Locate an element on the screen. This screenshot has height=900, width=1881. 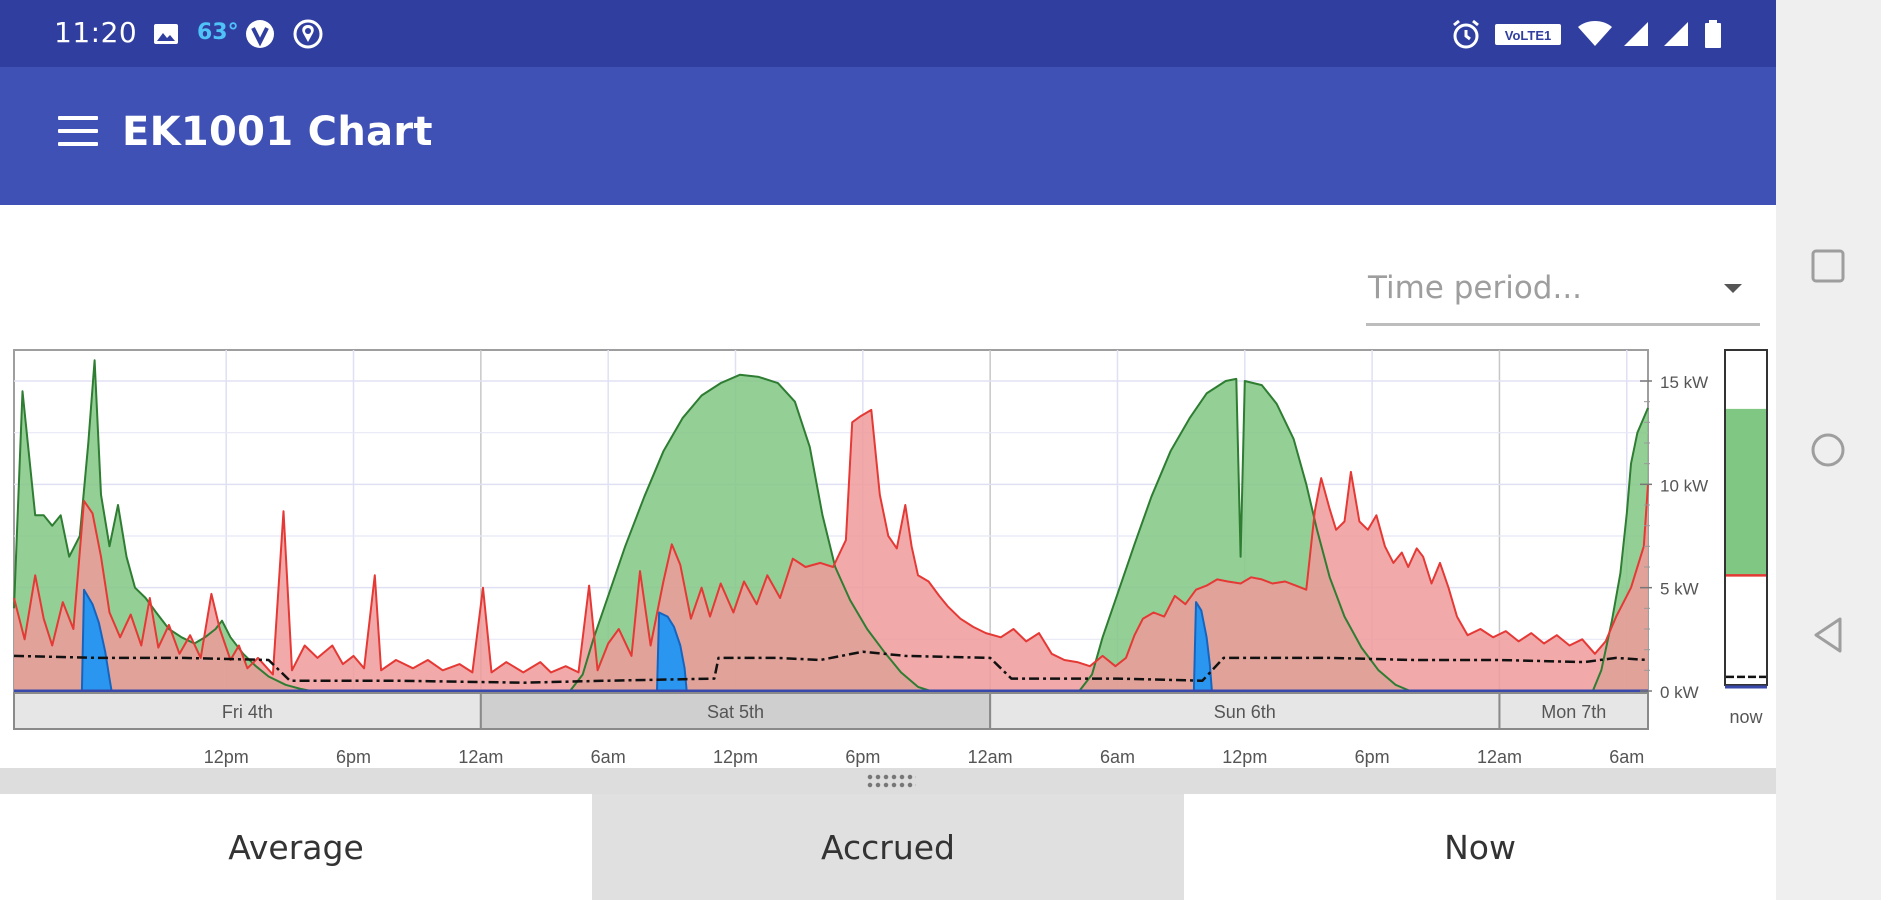
now-label: now is located at coordinates (1746, 717).